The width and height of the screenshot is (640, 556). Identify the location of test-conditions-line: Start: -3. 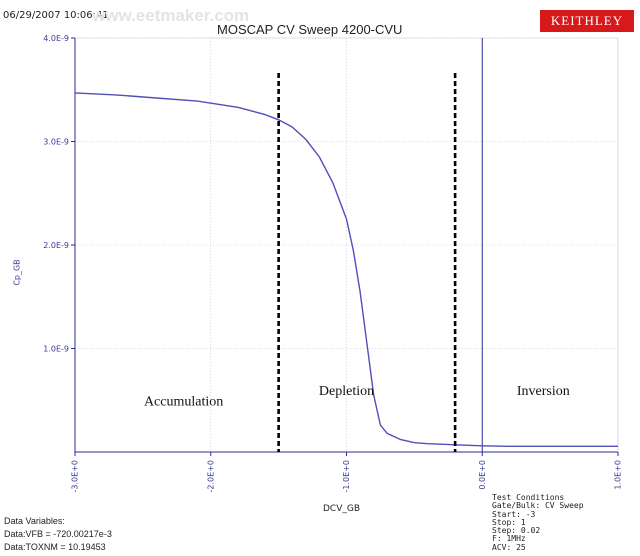
(514, 514).